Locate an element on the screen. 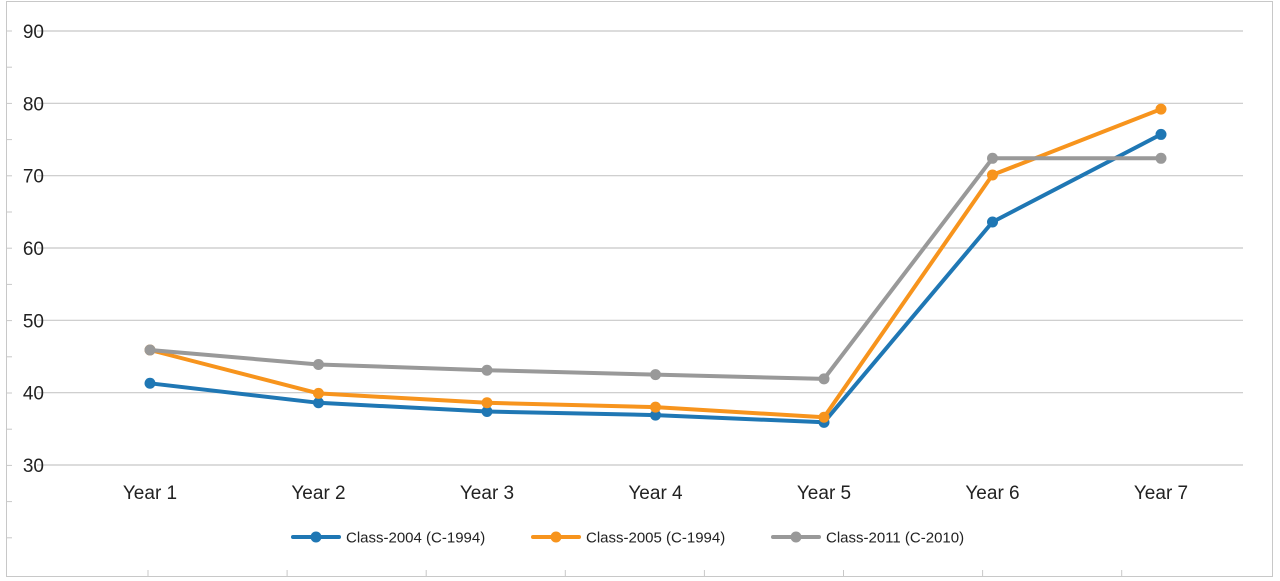 The image size is (1280, 581). y-tick-label: 60 is located at coordinates (33, 249).